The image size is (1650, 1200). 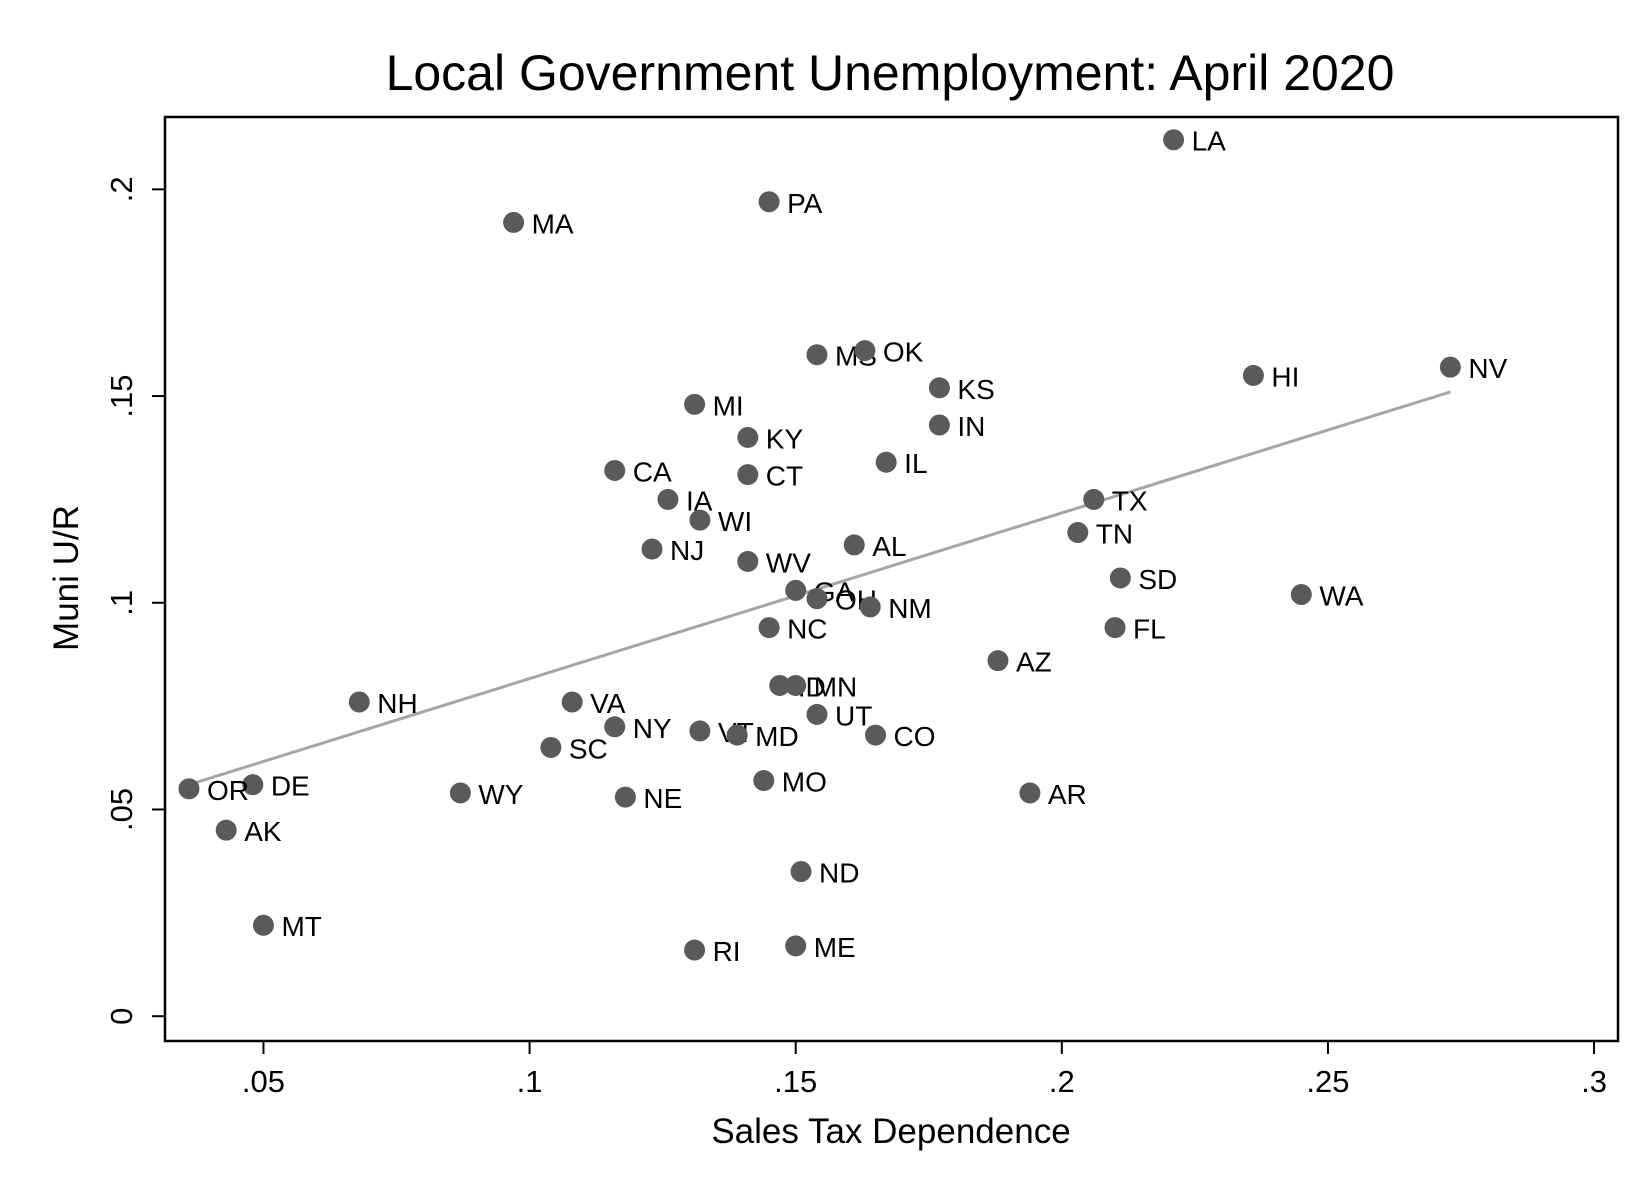 I want to click on data-point-label-me: ME, so click(x=835, y=947).